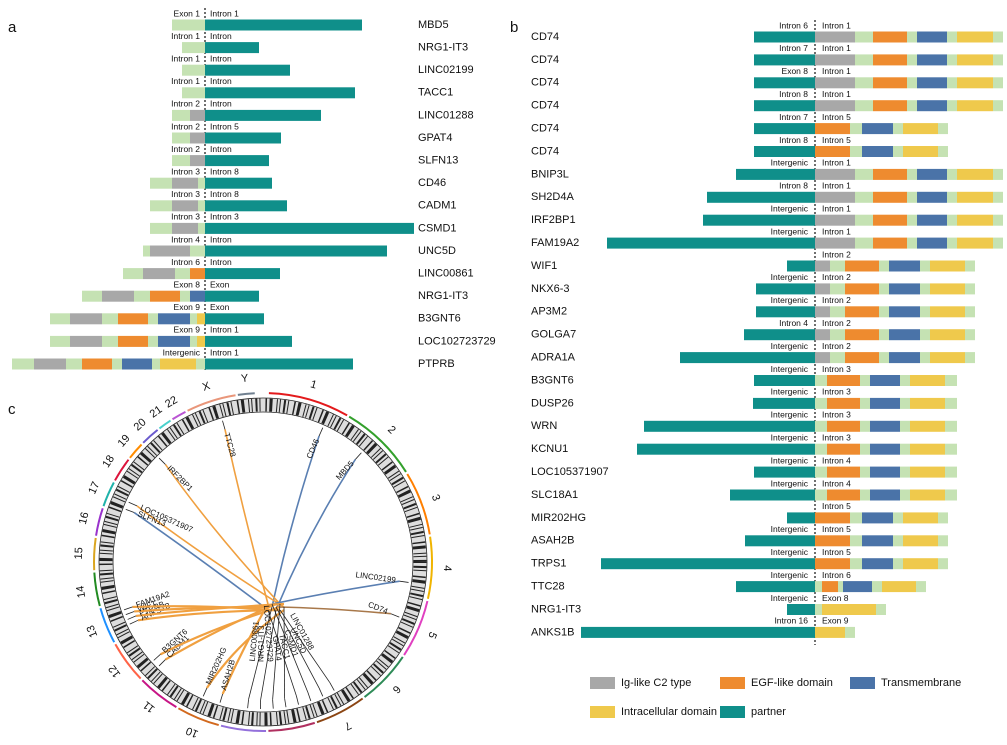 The width and height of the screenshot is (1007, 745). I want to click on chromosome-label: 12, so click(114, 671).